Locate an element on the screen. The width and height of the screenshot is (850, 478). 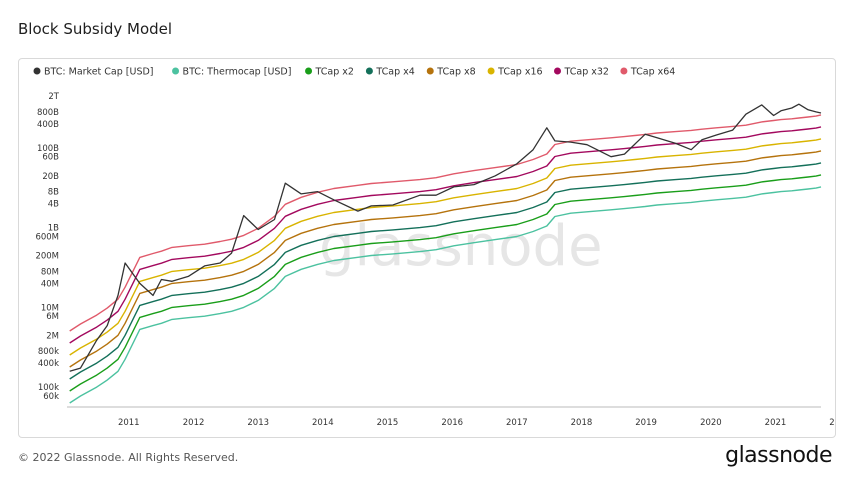
x-tick-label: 2012 is located at coordinates (194, 423).